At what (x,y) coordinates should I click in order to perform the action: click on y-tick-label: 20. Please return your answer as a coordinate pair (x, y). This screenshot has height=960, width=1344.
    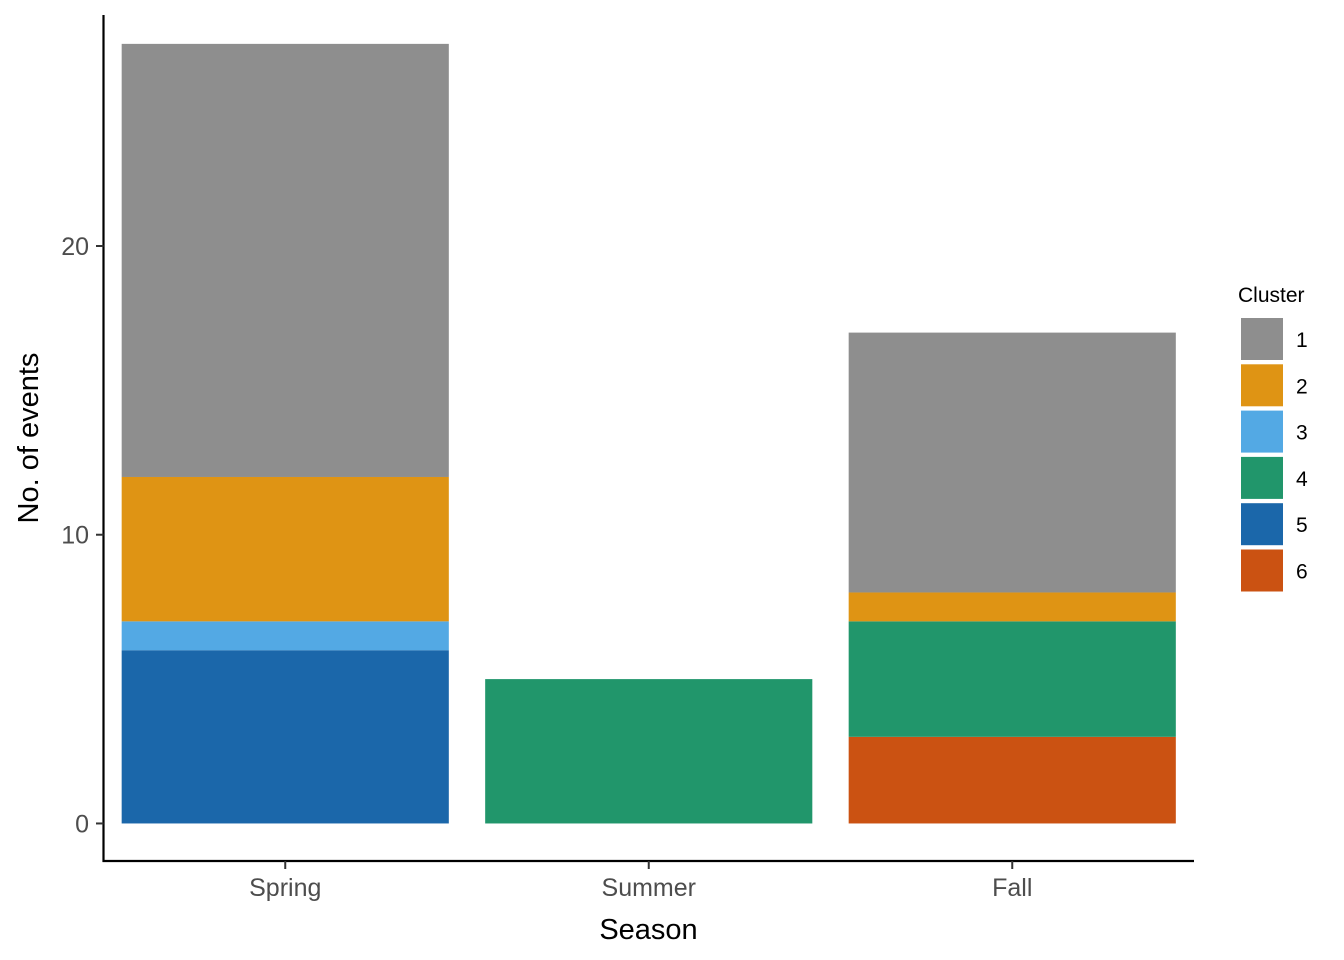
    Looking at the image, I should click on (75, 247).